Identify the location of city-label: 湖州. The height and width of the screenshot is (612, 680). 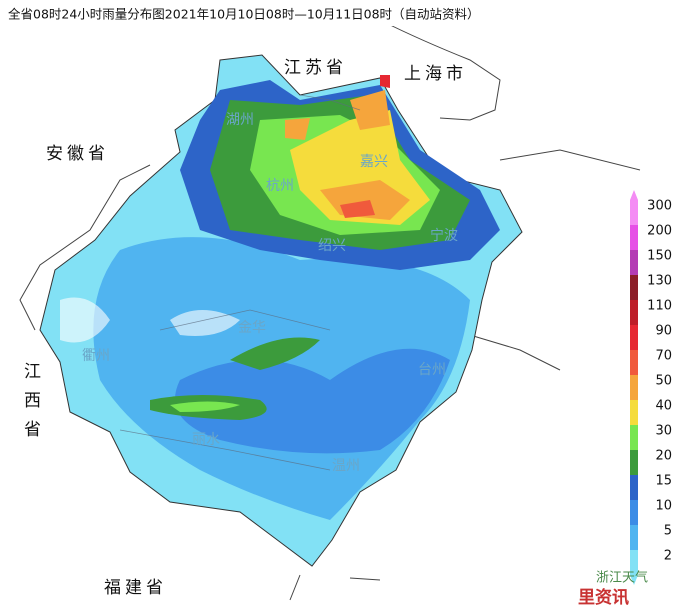
(240, 120).